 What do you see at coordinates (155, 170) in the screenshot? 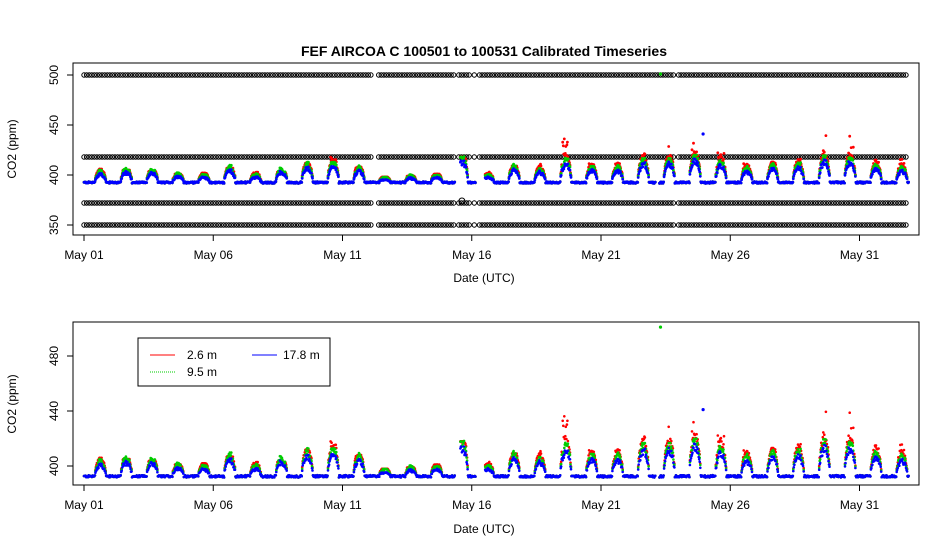
I see `point-9-5m` at bounding box center [155, 170].